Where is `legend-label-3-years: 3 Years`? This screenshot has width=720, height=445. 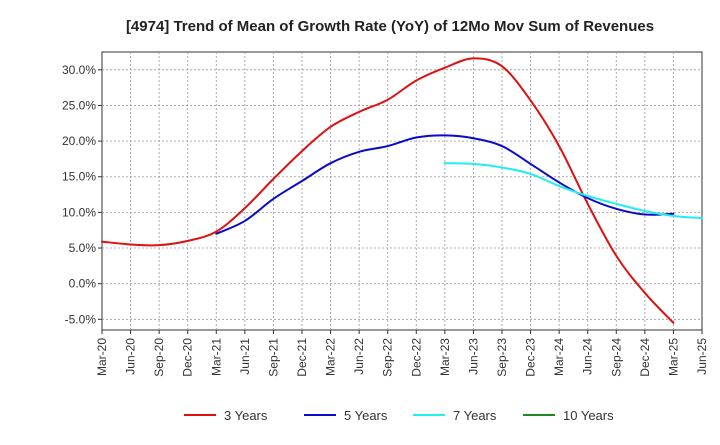 legend-label-3-years: 3 Years is located at coordinates (246, 415).